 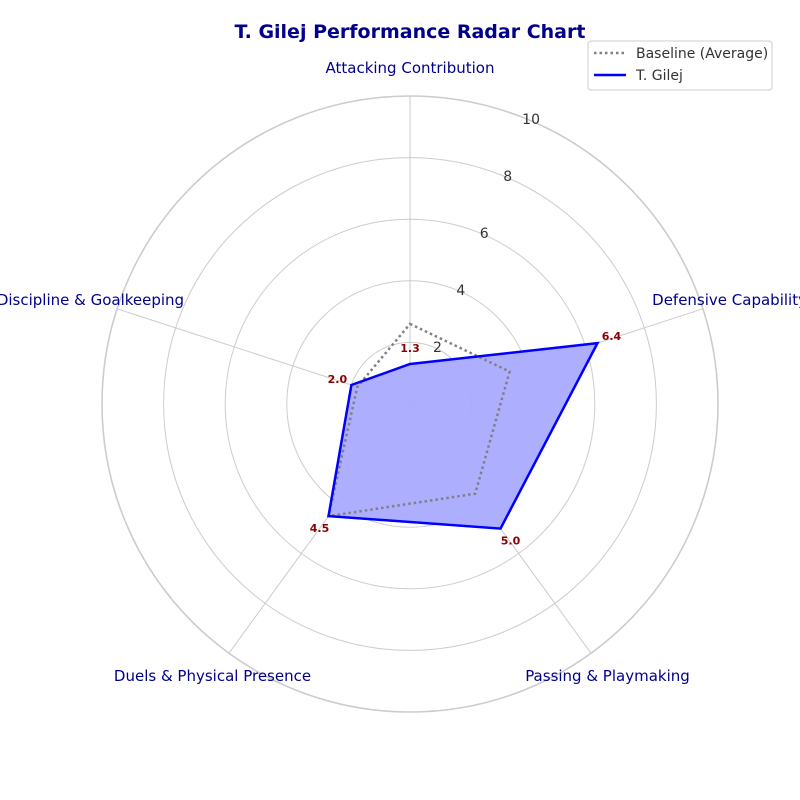 What do you see at coordinates (338, 379) in the screenshot?
I see `value-label: 2.0` at bounding box center [338, 379].